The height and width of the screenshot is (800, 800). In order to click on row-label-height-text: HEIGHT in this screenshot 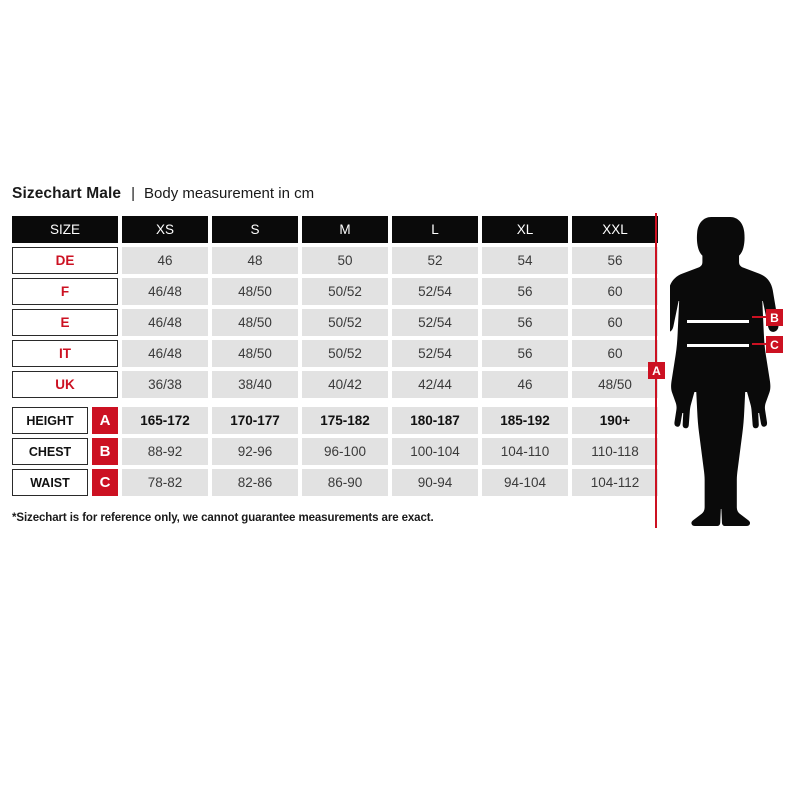, I will do `click(50, 420)`.